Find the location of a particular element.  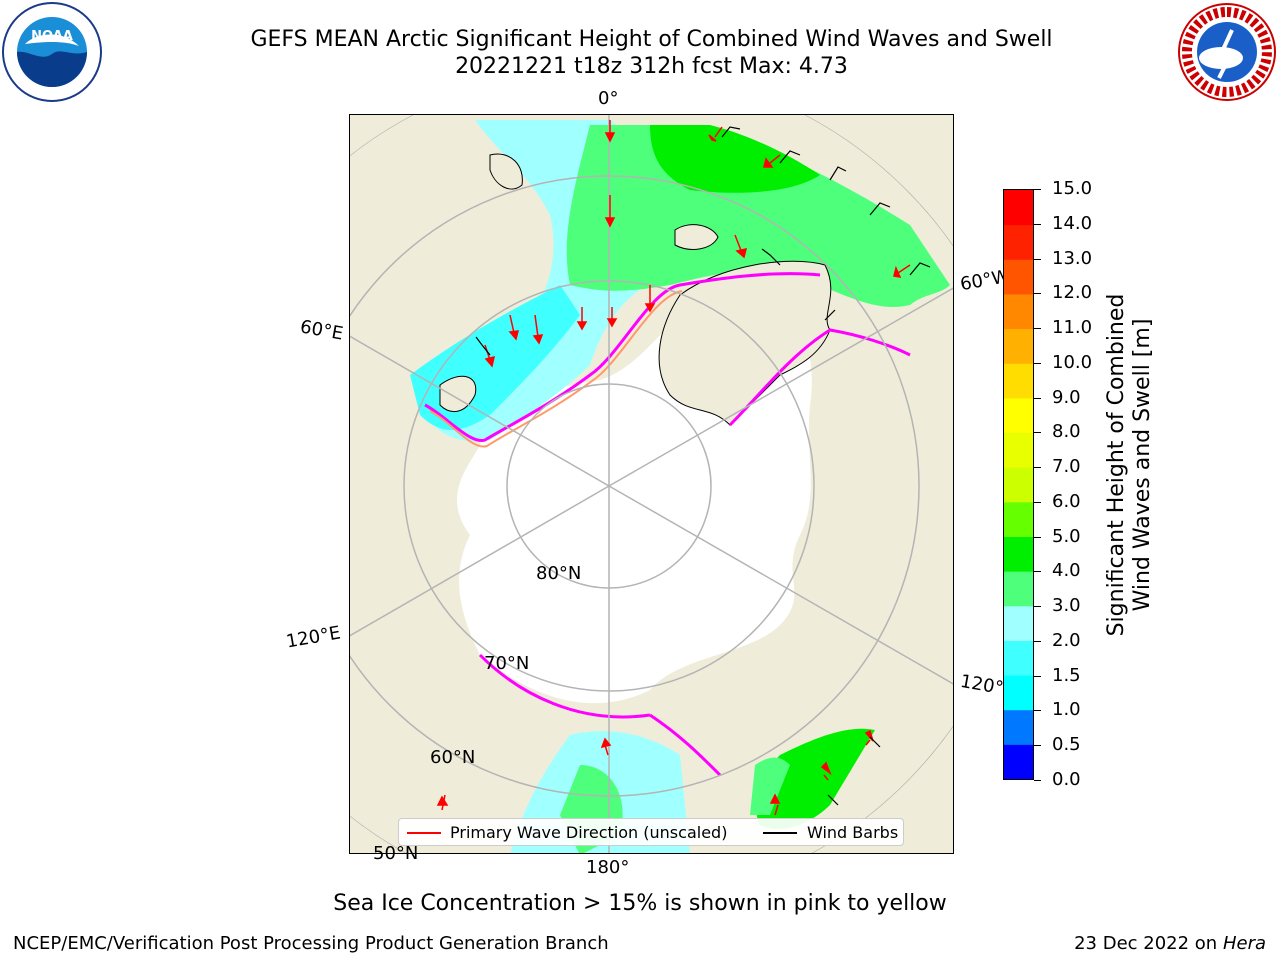

legend-wave-direction-label: Primary Wave Direction (unscaled) is located at coordinates (589, 832).